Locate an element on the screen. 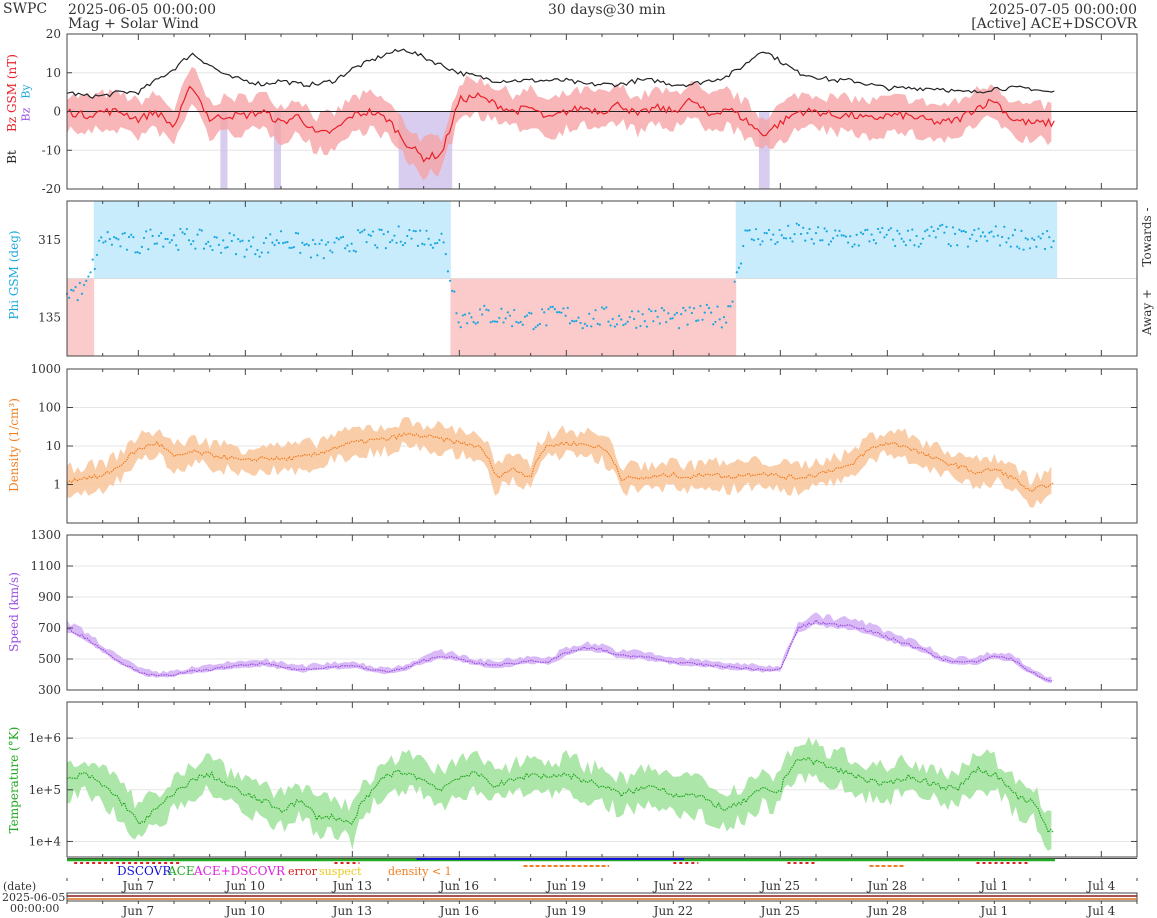  density-y-tick-label: 100 is located at coordinates (49, 408).